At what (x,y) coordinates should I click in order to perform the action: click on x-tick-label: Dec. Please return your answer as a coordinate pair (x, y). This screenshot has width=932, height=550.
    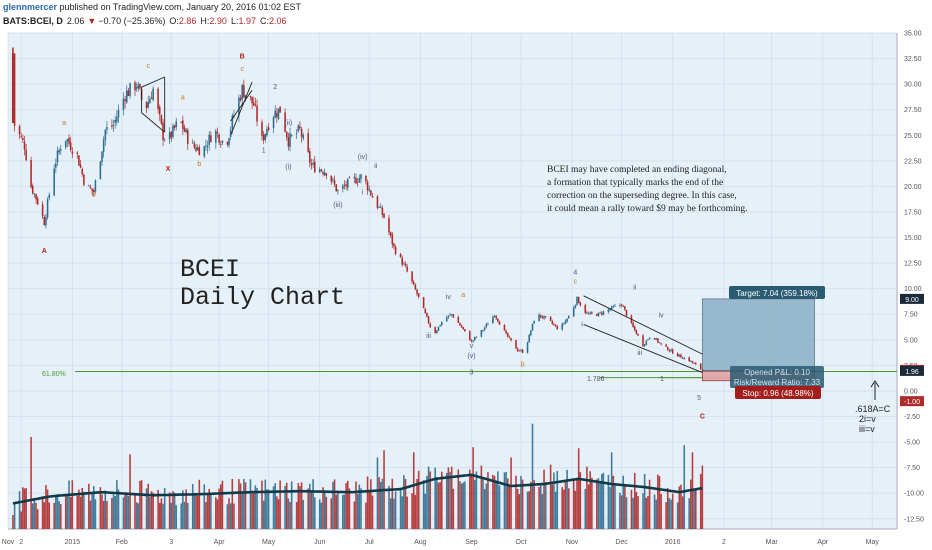
    Looking at the image, I should click on (621, 542).